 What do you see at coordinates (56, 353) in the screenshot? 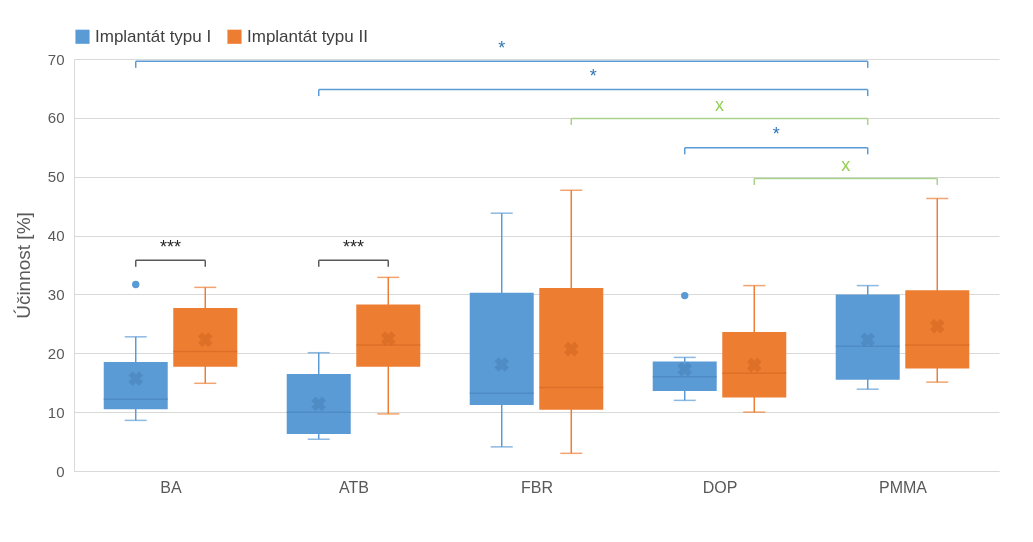
I see `y-tick-label: 20` at bounding box center [56, 353].